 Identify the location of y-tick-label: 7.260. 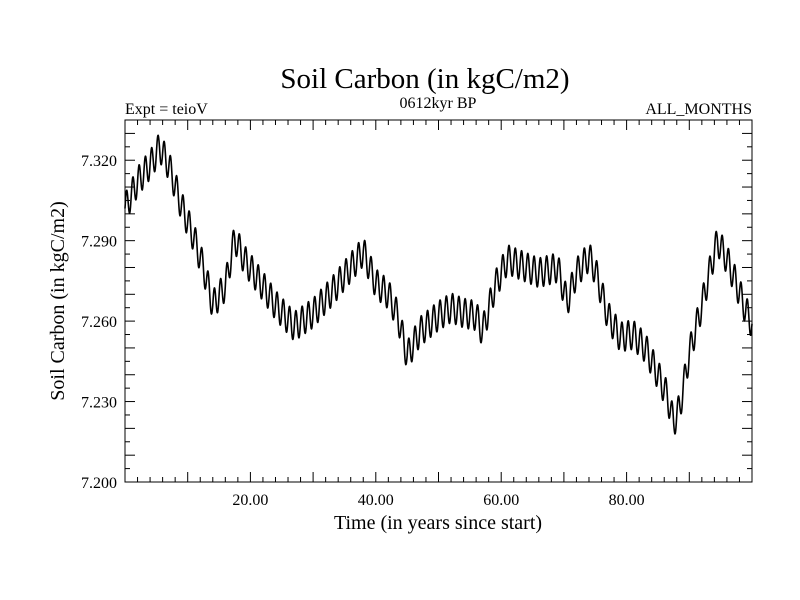
(99, 322).